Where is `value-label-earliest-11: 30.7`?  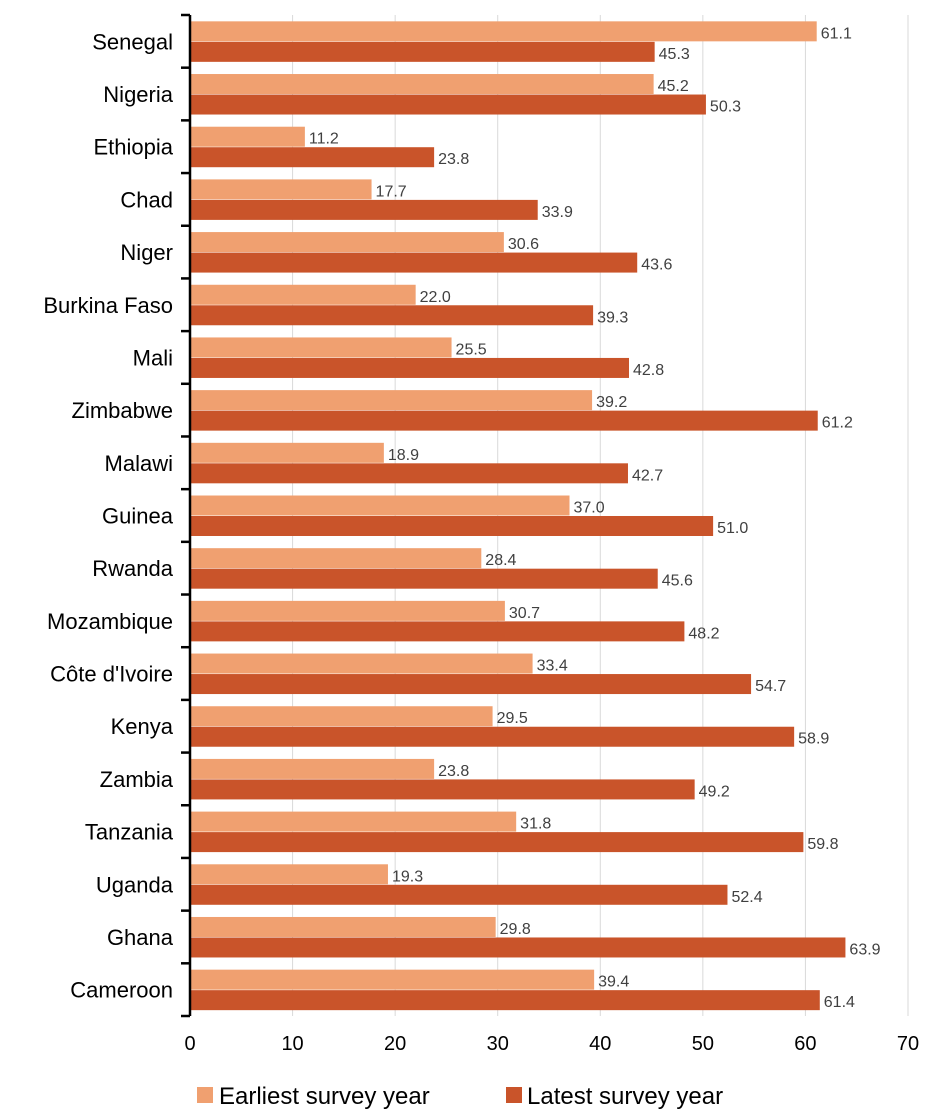
value-label-earliest-11: 30.7 is located at coordinates (524, 613).